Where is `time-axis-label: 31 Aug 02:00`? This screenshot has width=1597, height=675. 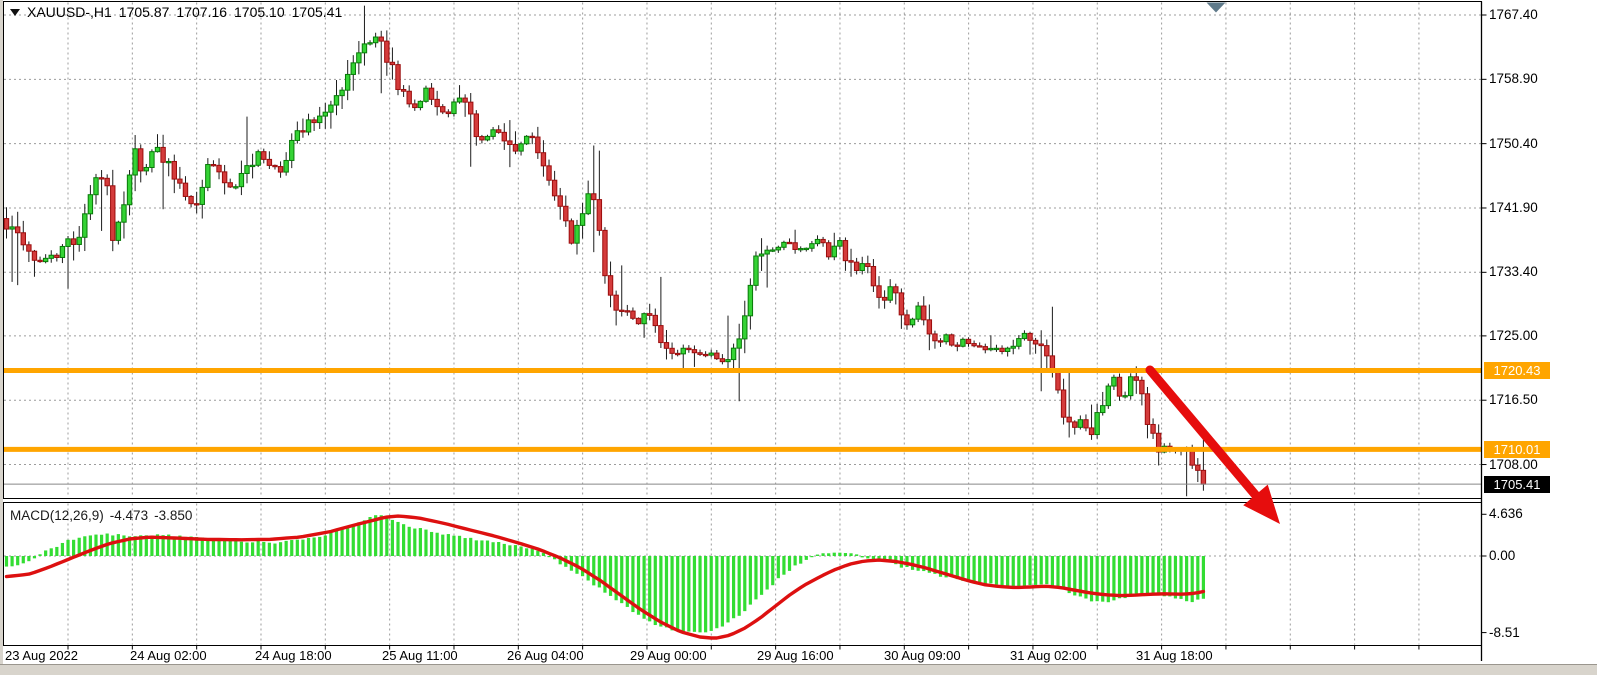
time-axis-label: 31 Aug 02:00 is located at coordinates (1048, 655).